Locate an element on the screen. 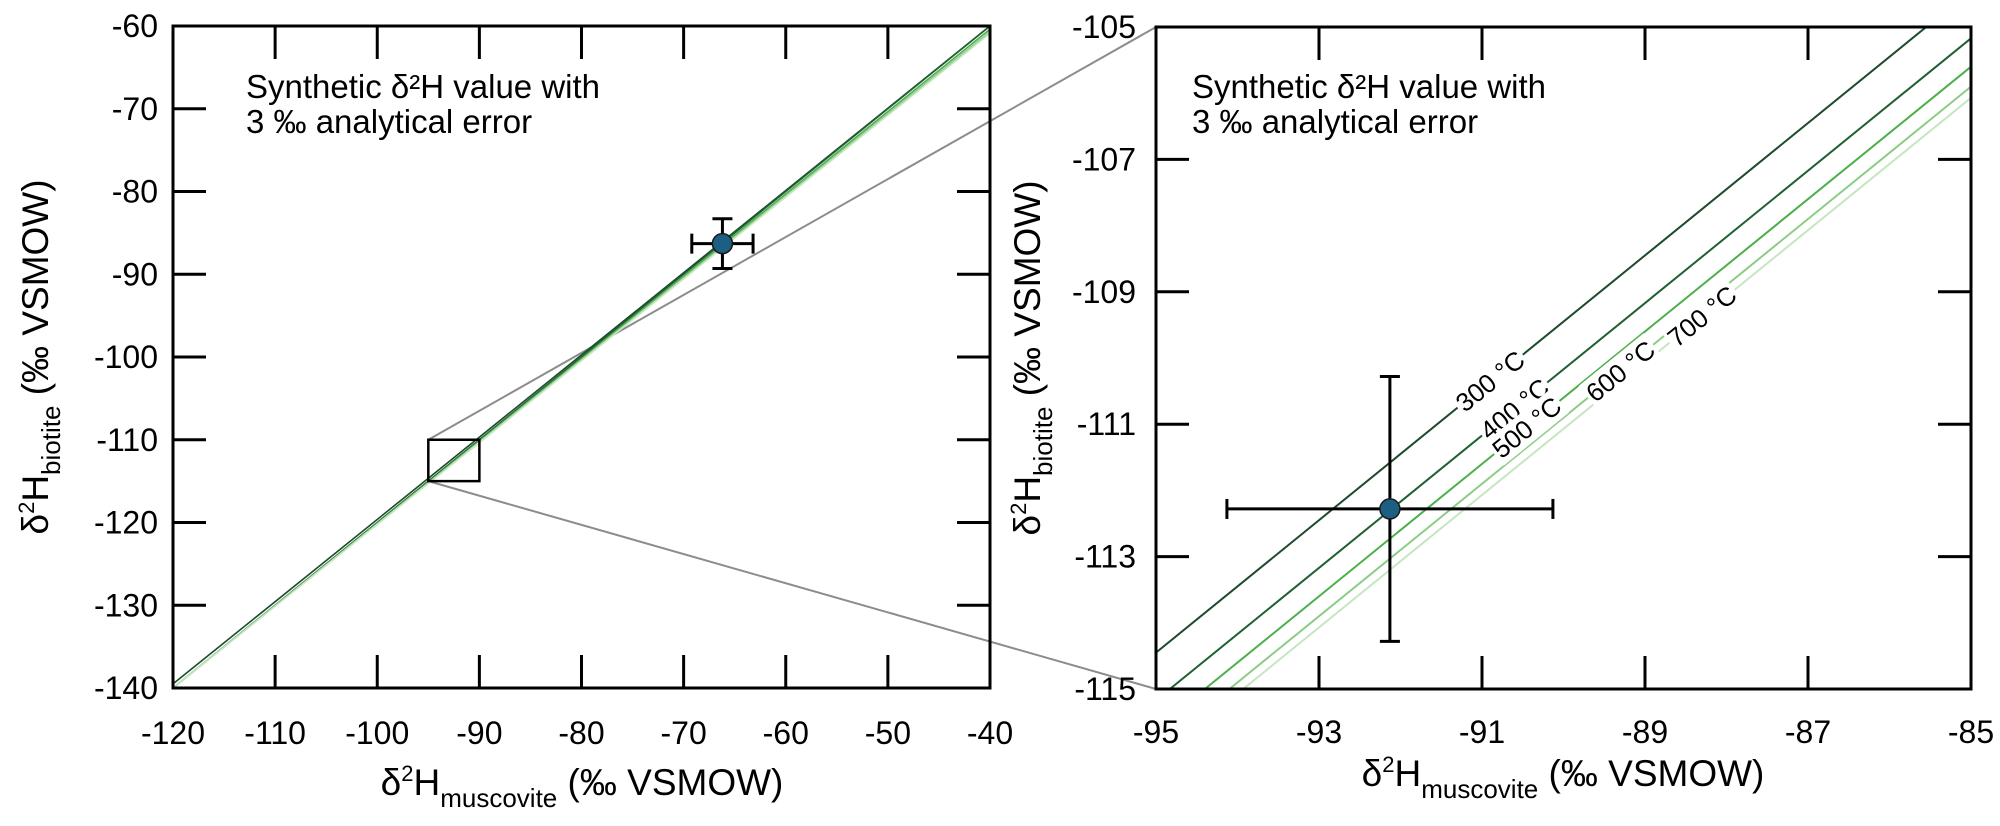  isotherm-label-700c: 700 °C is located at coordinates (1702, 317).